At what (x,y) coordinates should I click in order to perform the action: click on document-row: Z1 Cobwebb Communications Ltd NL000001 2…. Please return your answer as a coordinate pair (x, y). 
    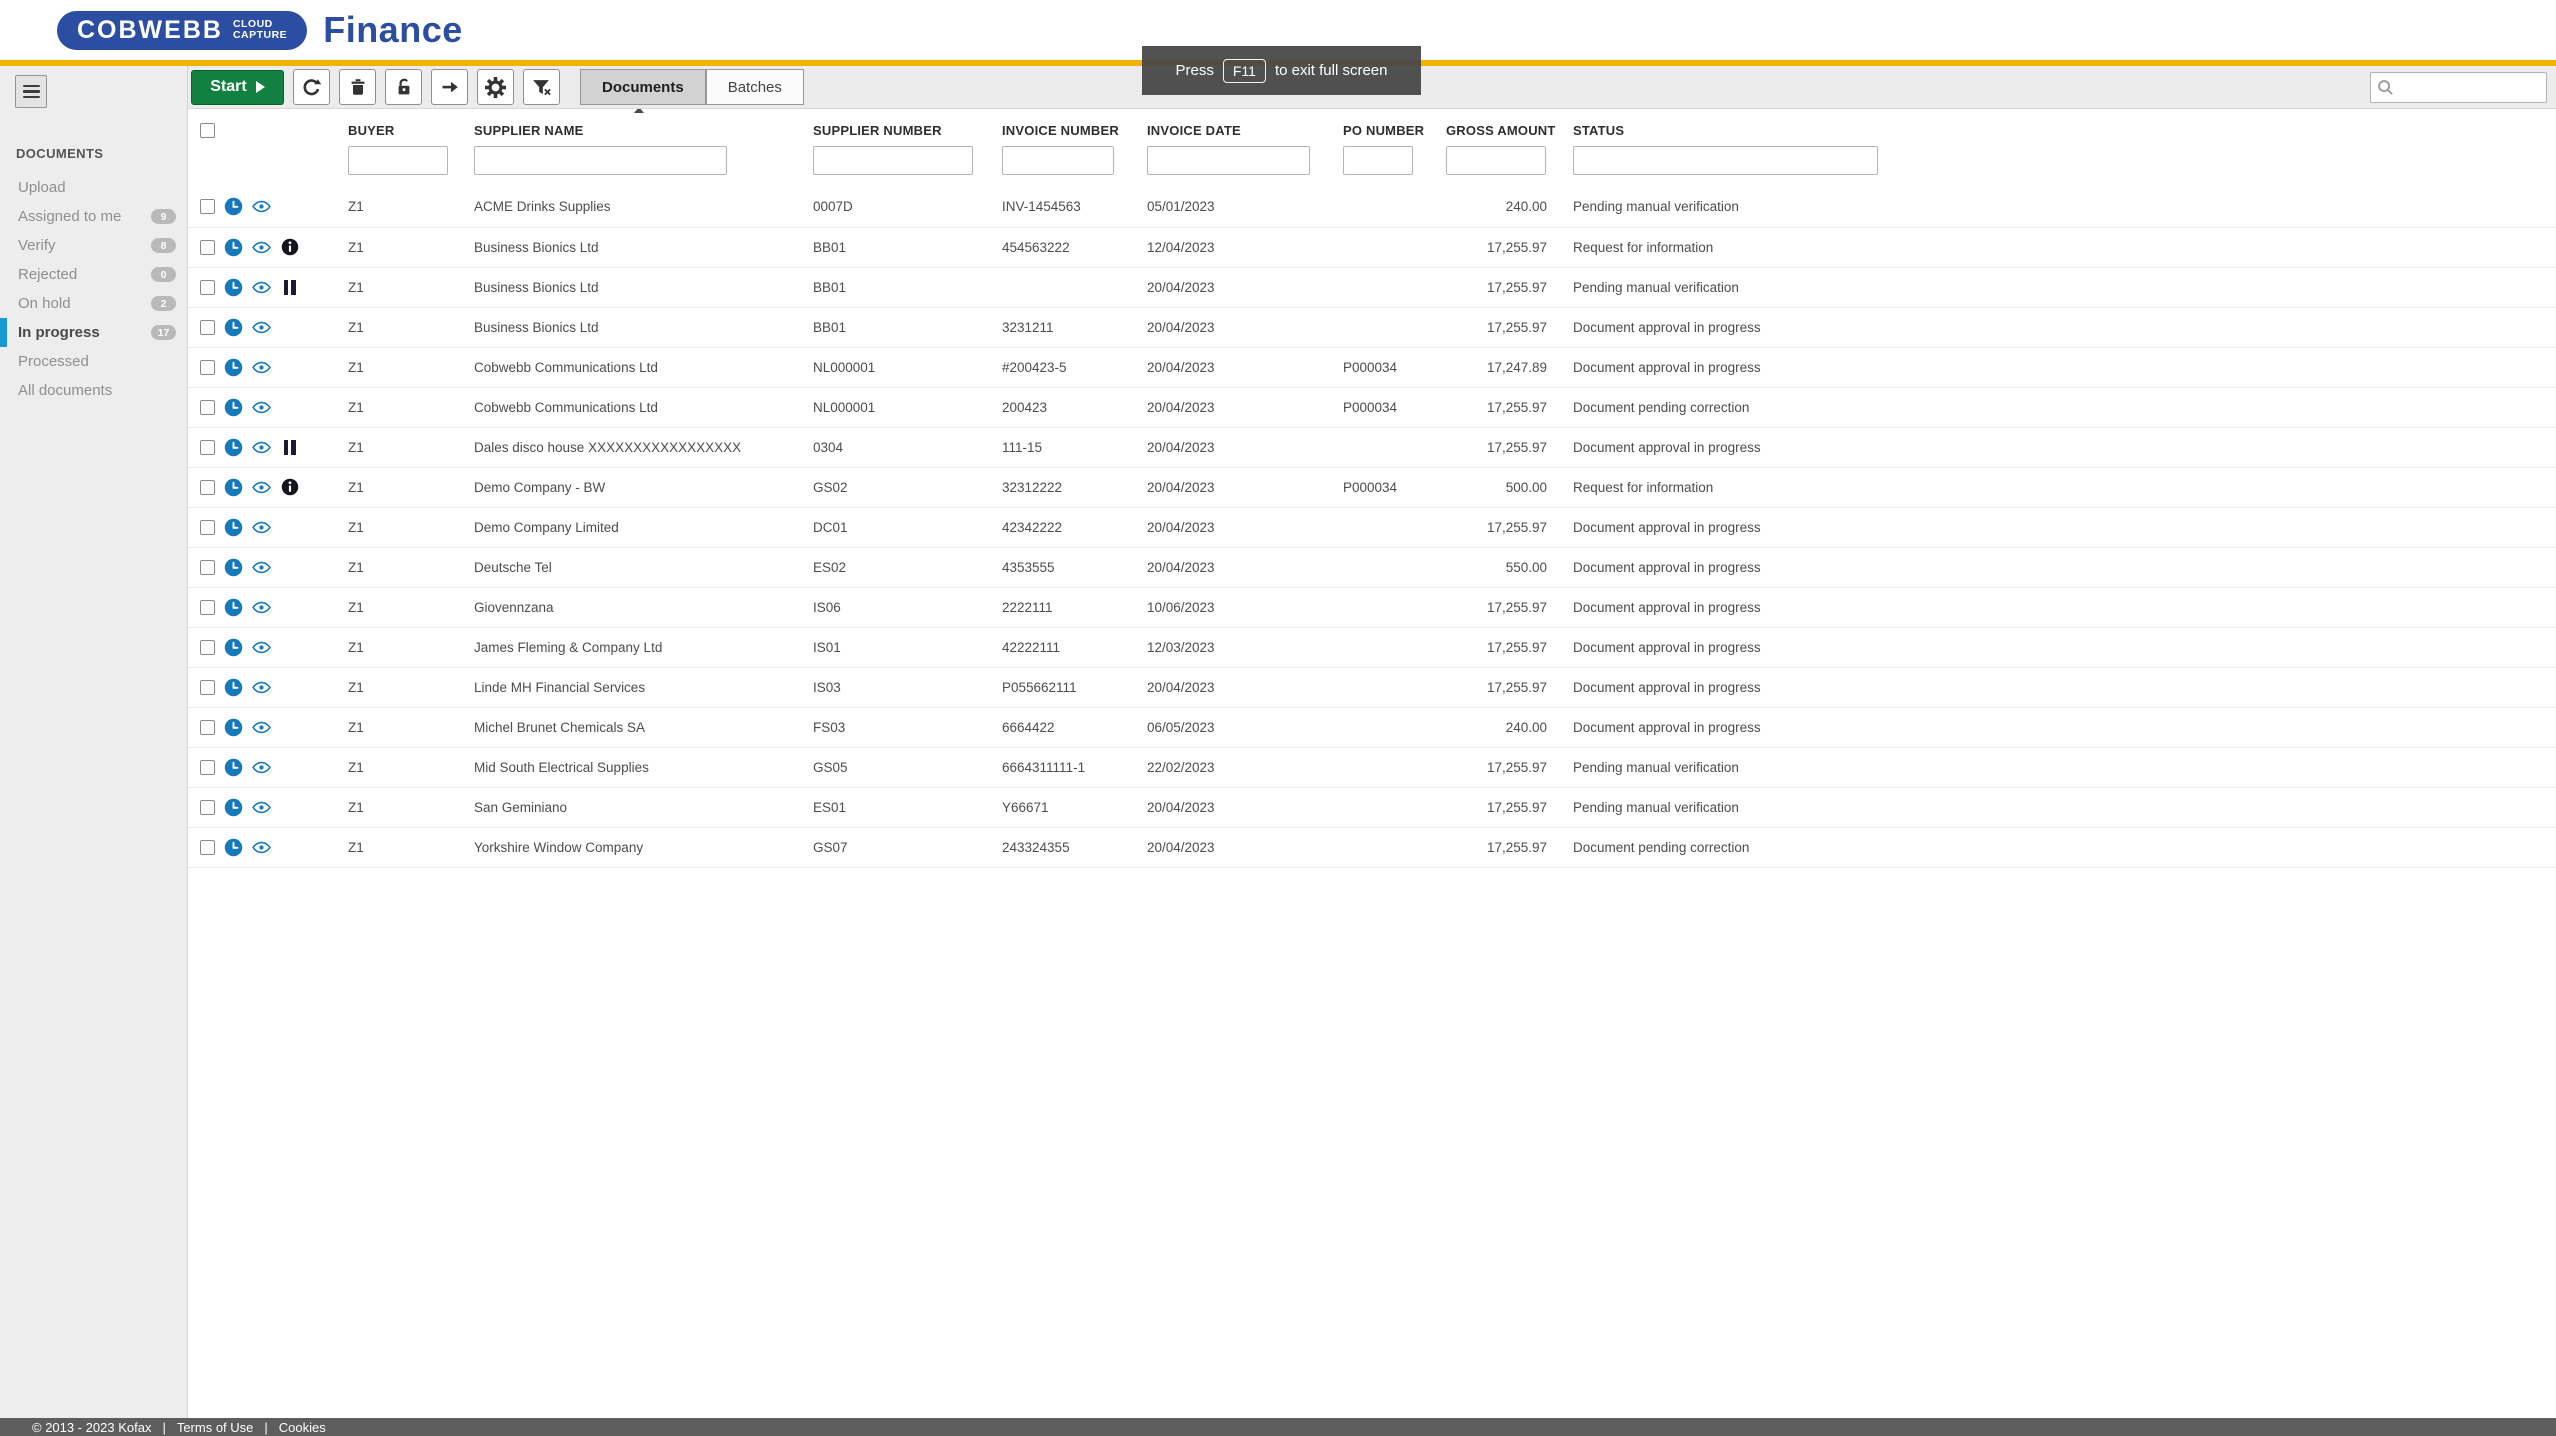
    Looking at the image, I should click on (1372, 407).